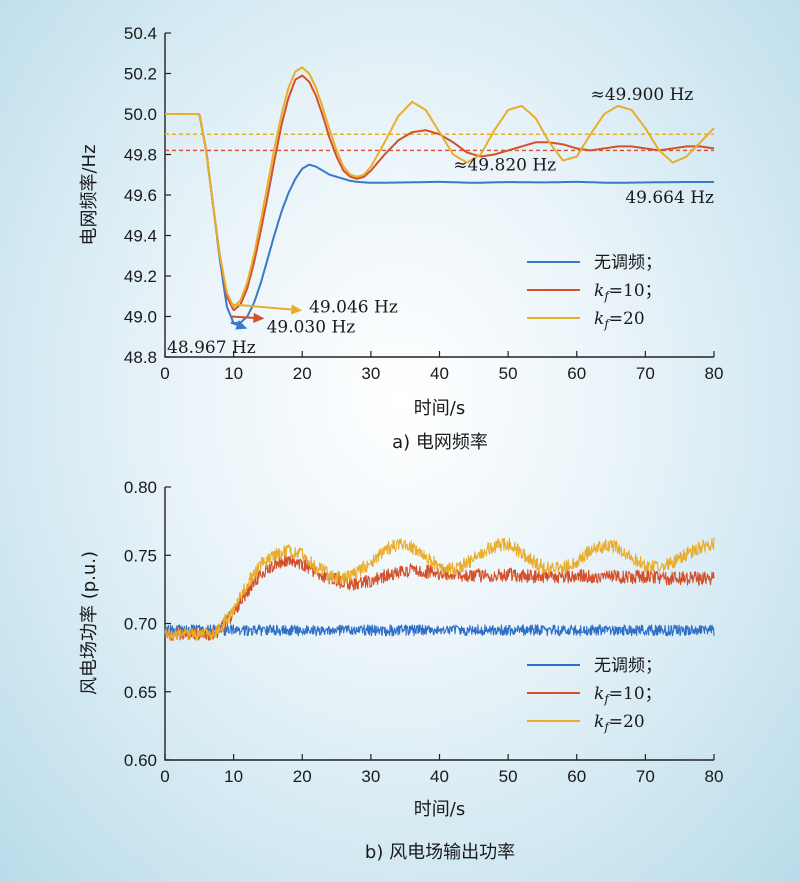  I want to click on y-tick-label: 0.75, so click(140, 555).